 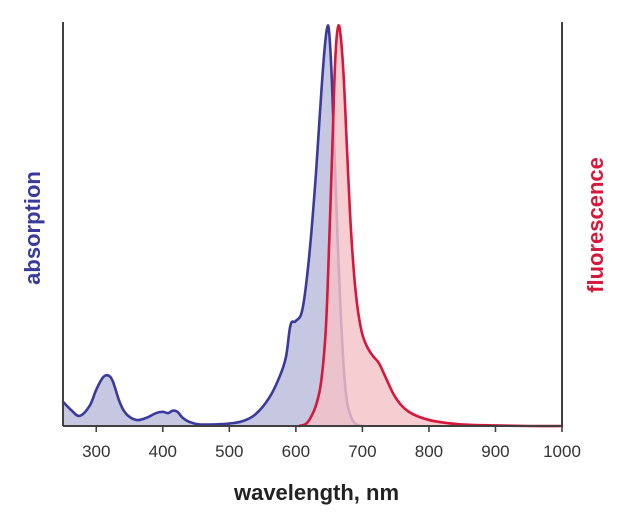 I want to click on x-tick-label: 300, so click(x=96, y=451).